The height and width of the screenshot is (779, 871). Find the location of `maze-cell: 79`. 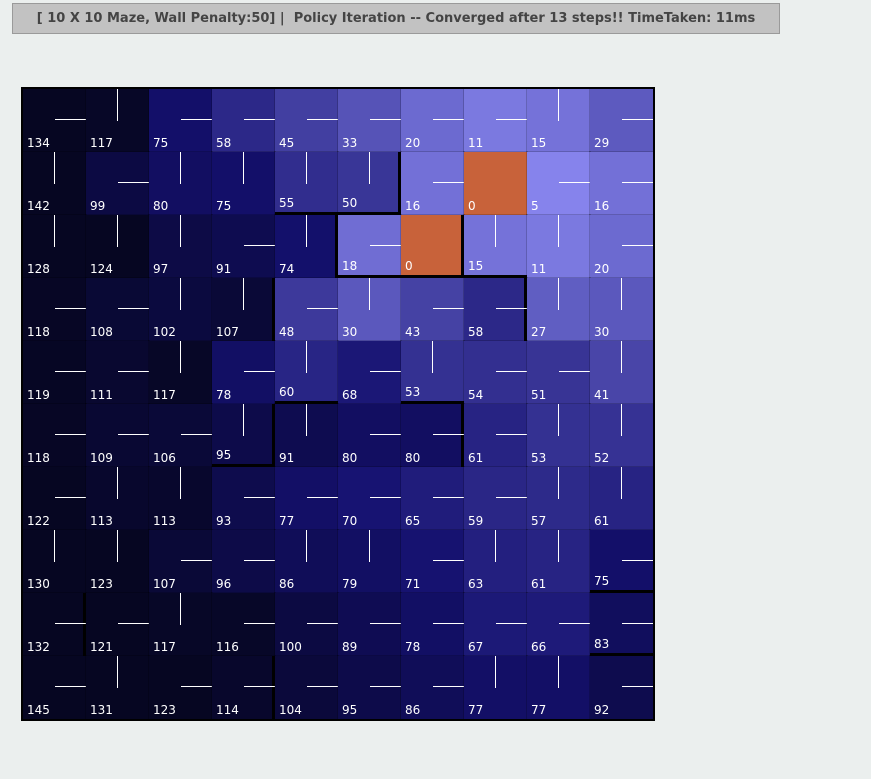

maze-cell: 79 is located at coordinates (369, 561).